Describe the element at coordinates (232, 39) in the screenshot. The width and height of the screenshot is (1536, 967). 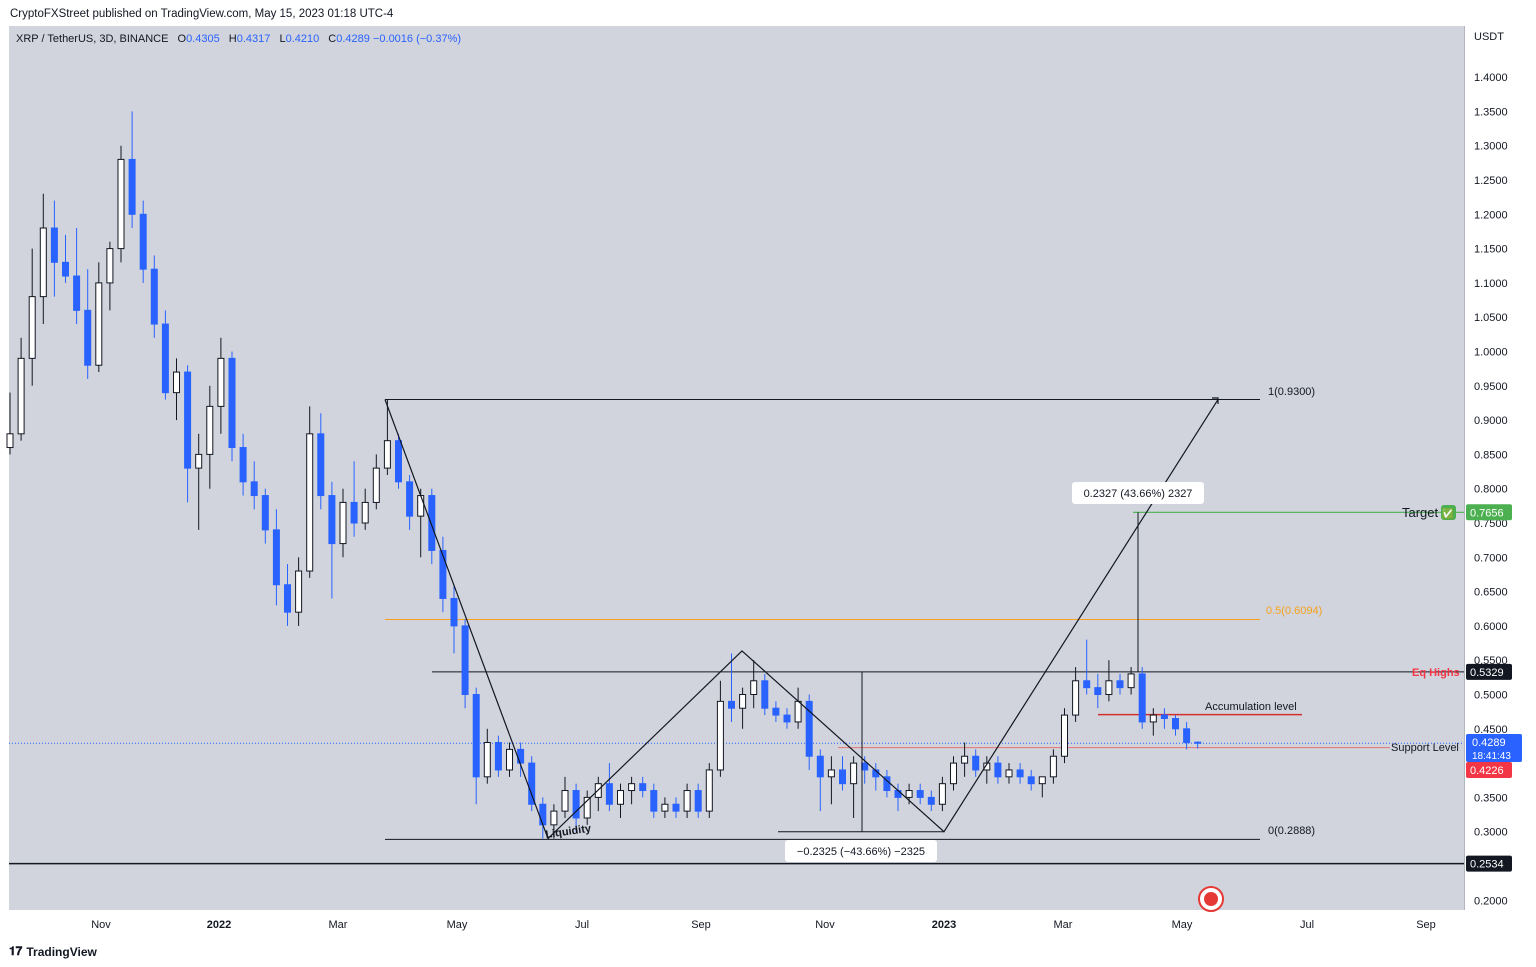
I see `legend-high-label: H` at that location.